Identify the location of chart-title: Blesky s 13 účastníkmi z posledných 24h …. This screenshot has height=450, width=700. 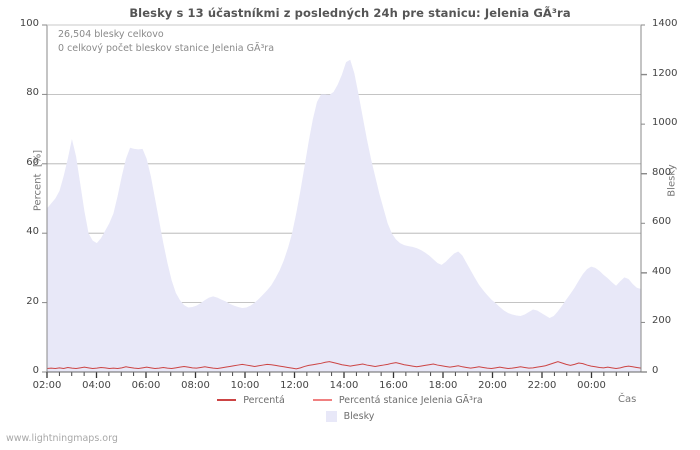
(350, 13).